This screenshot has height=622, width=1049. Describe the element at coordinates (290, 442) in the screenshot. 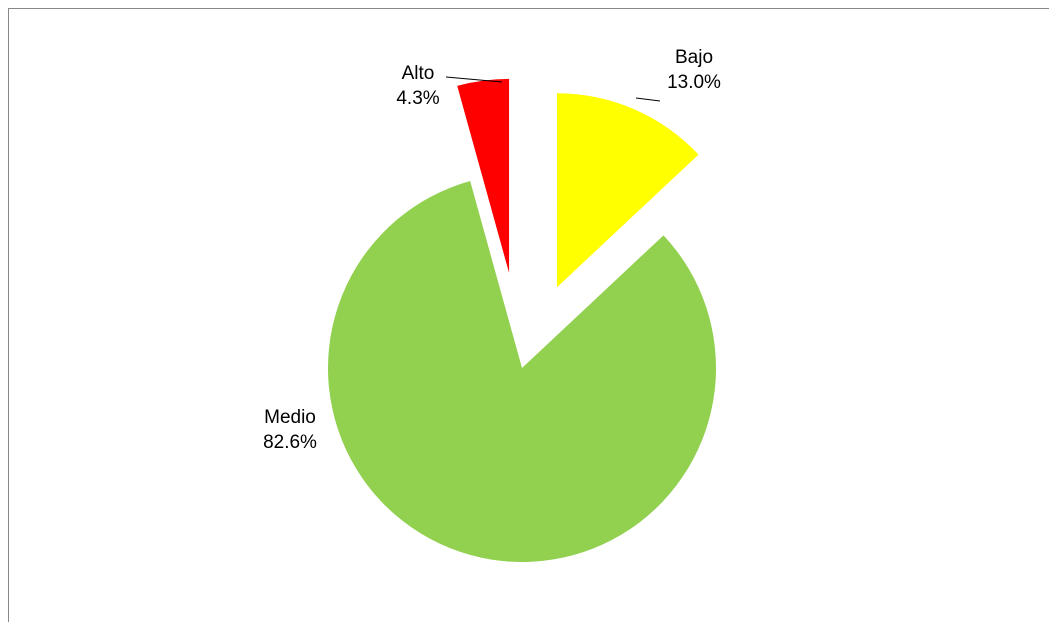

I see `slice-value-label: 82.6%` at that location.